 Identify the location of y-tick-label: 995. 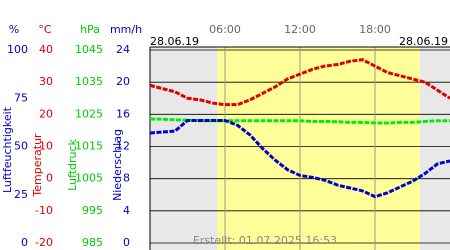
(92, 210).